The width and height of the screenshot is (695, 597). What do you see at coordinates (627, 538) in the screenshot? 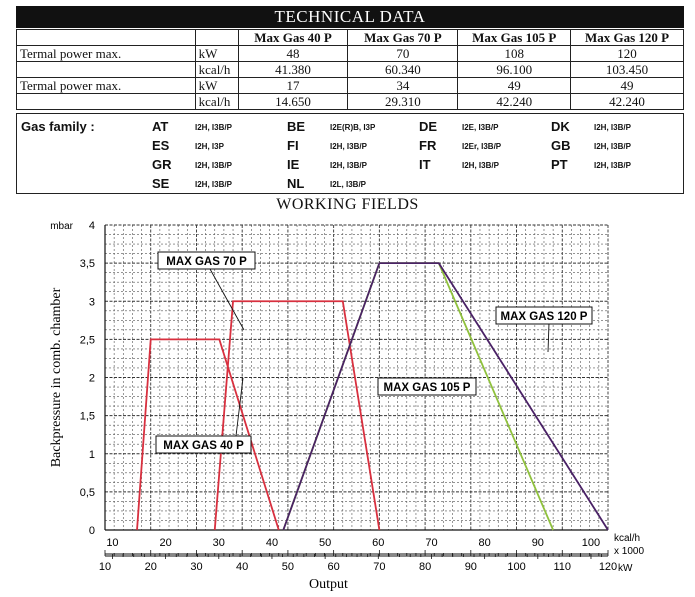
I see `kcal-unit-label: kcal/h` at bounding box center [627, 538].